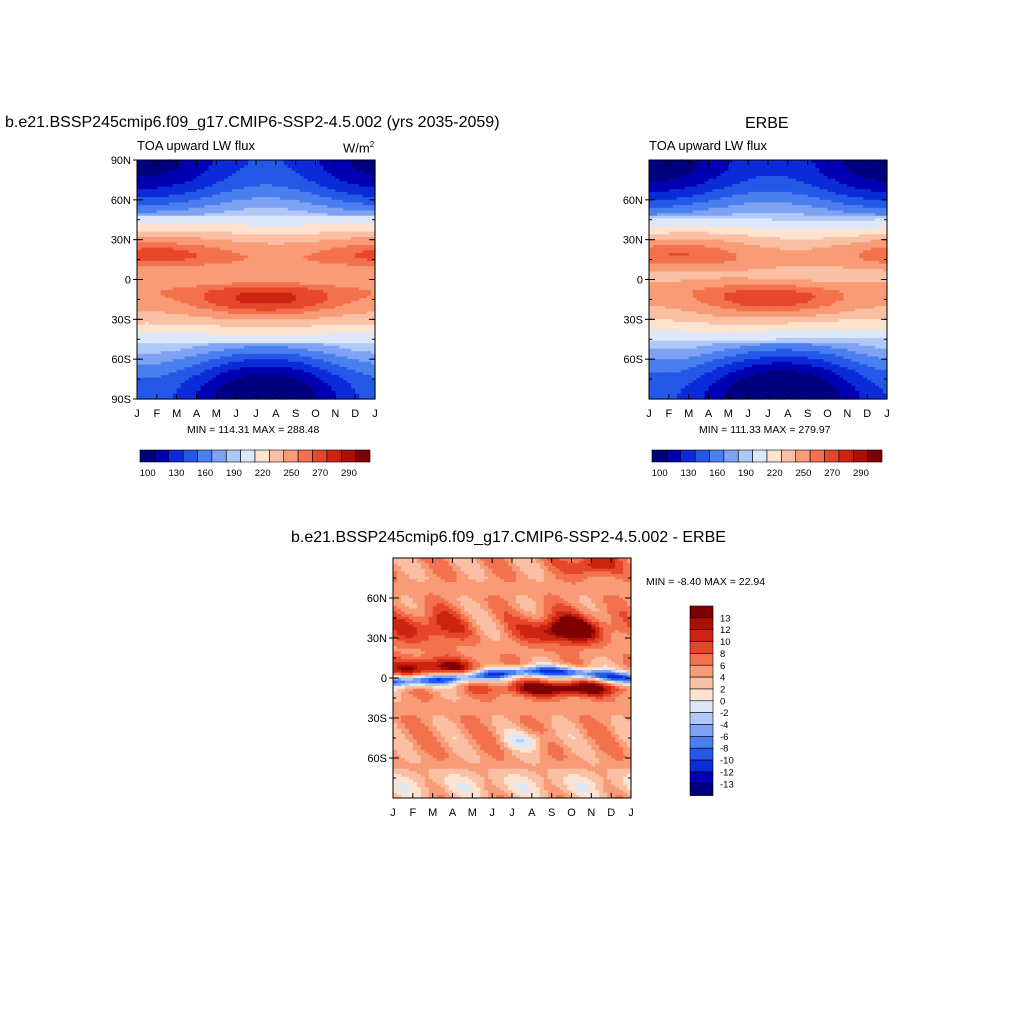  Describe the element at coordinates (725, 630) in the screenshot. I see `colorbar-label: 12` at that location.